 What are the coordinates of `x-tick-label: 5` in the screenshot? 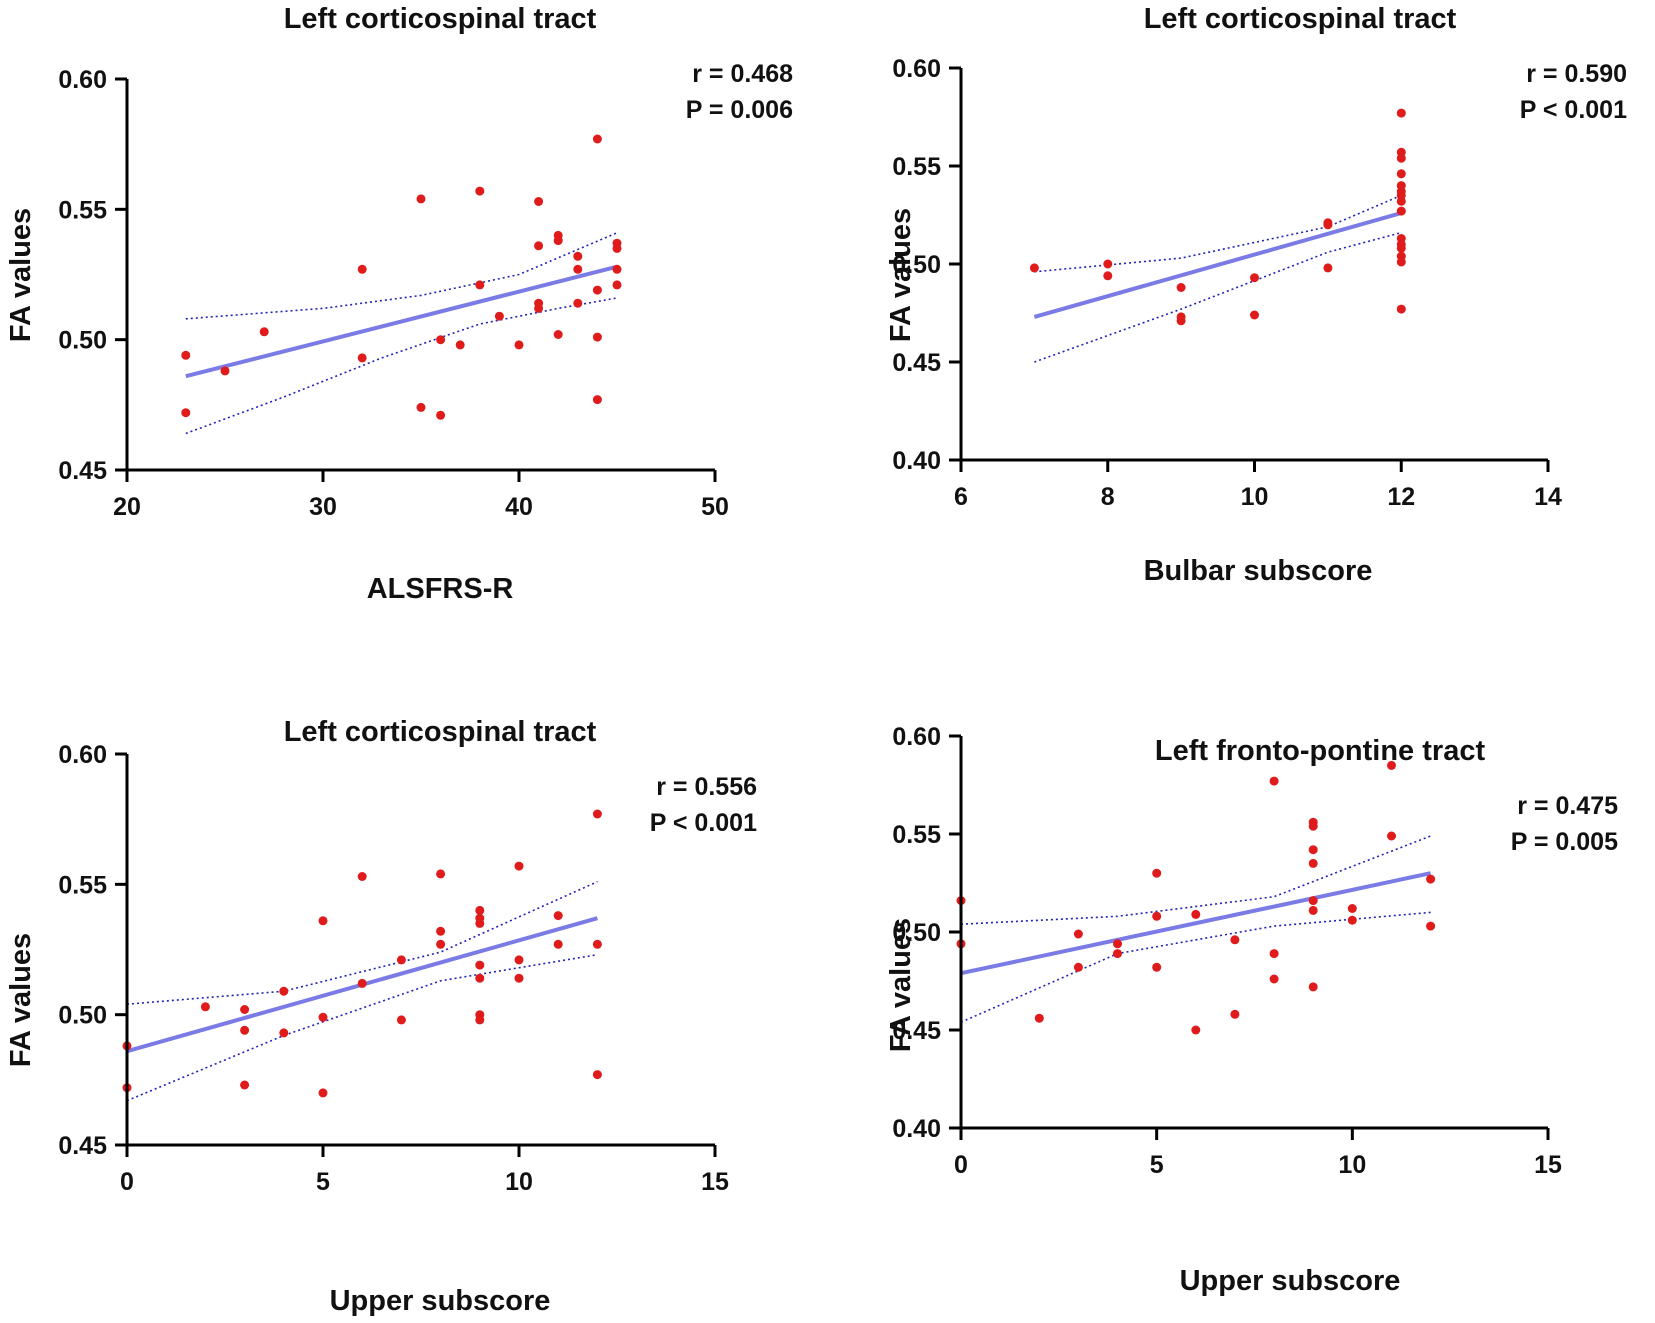 It's located at (323, 1182).